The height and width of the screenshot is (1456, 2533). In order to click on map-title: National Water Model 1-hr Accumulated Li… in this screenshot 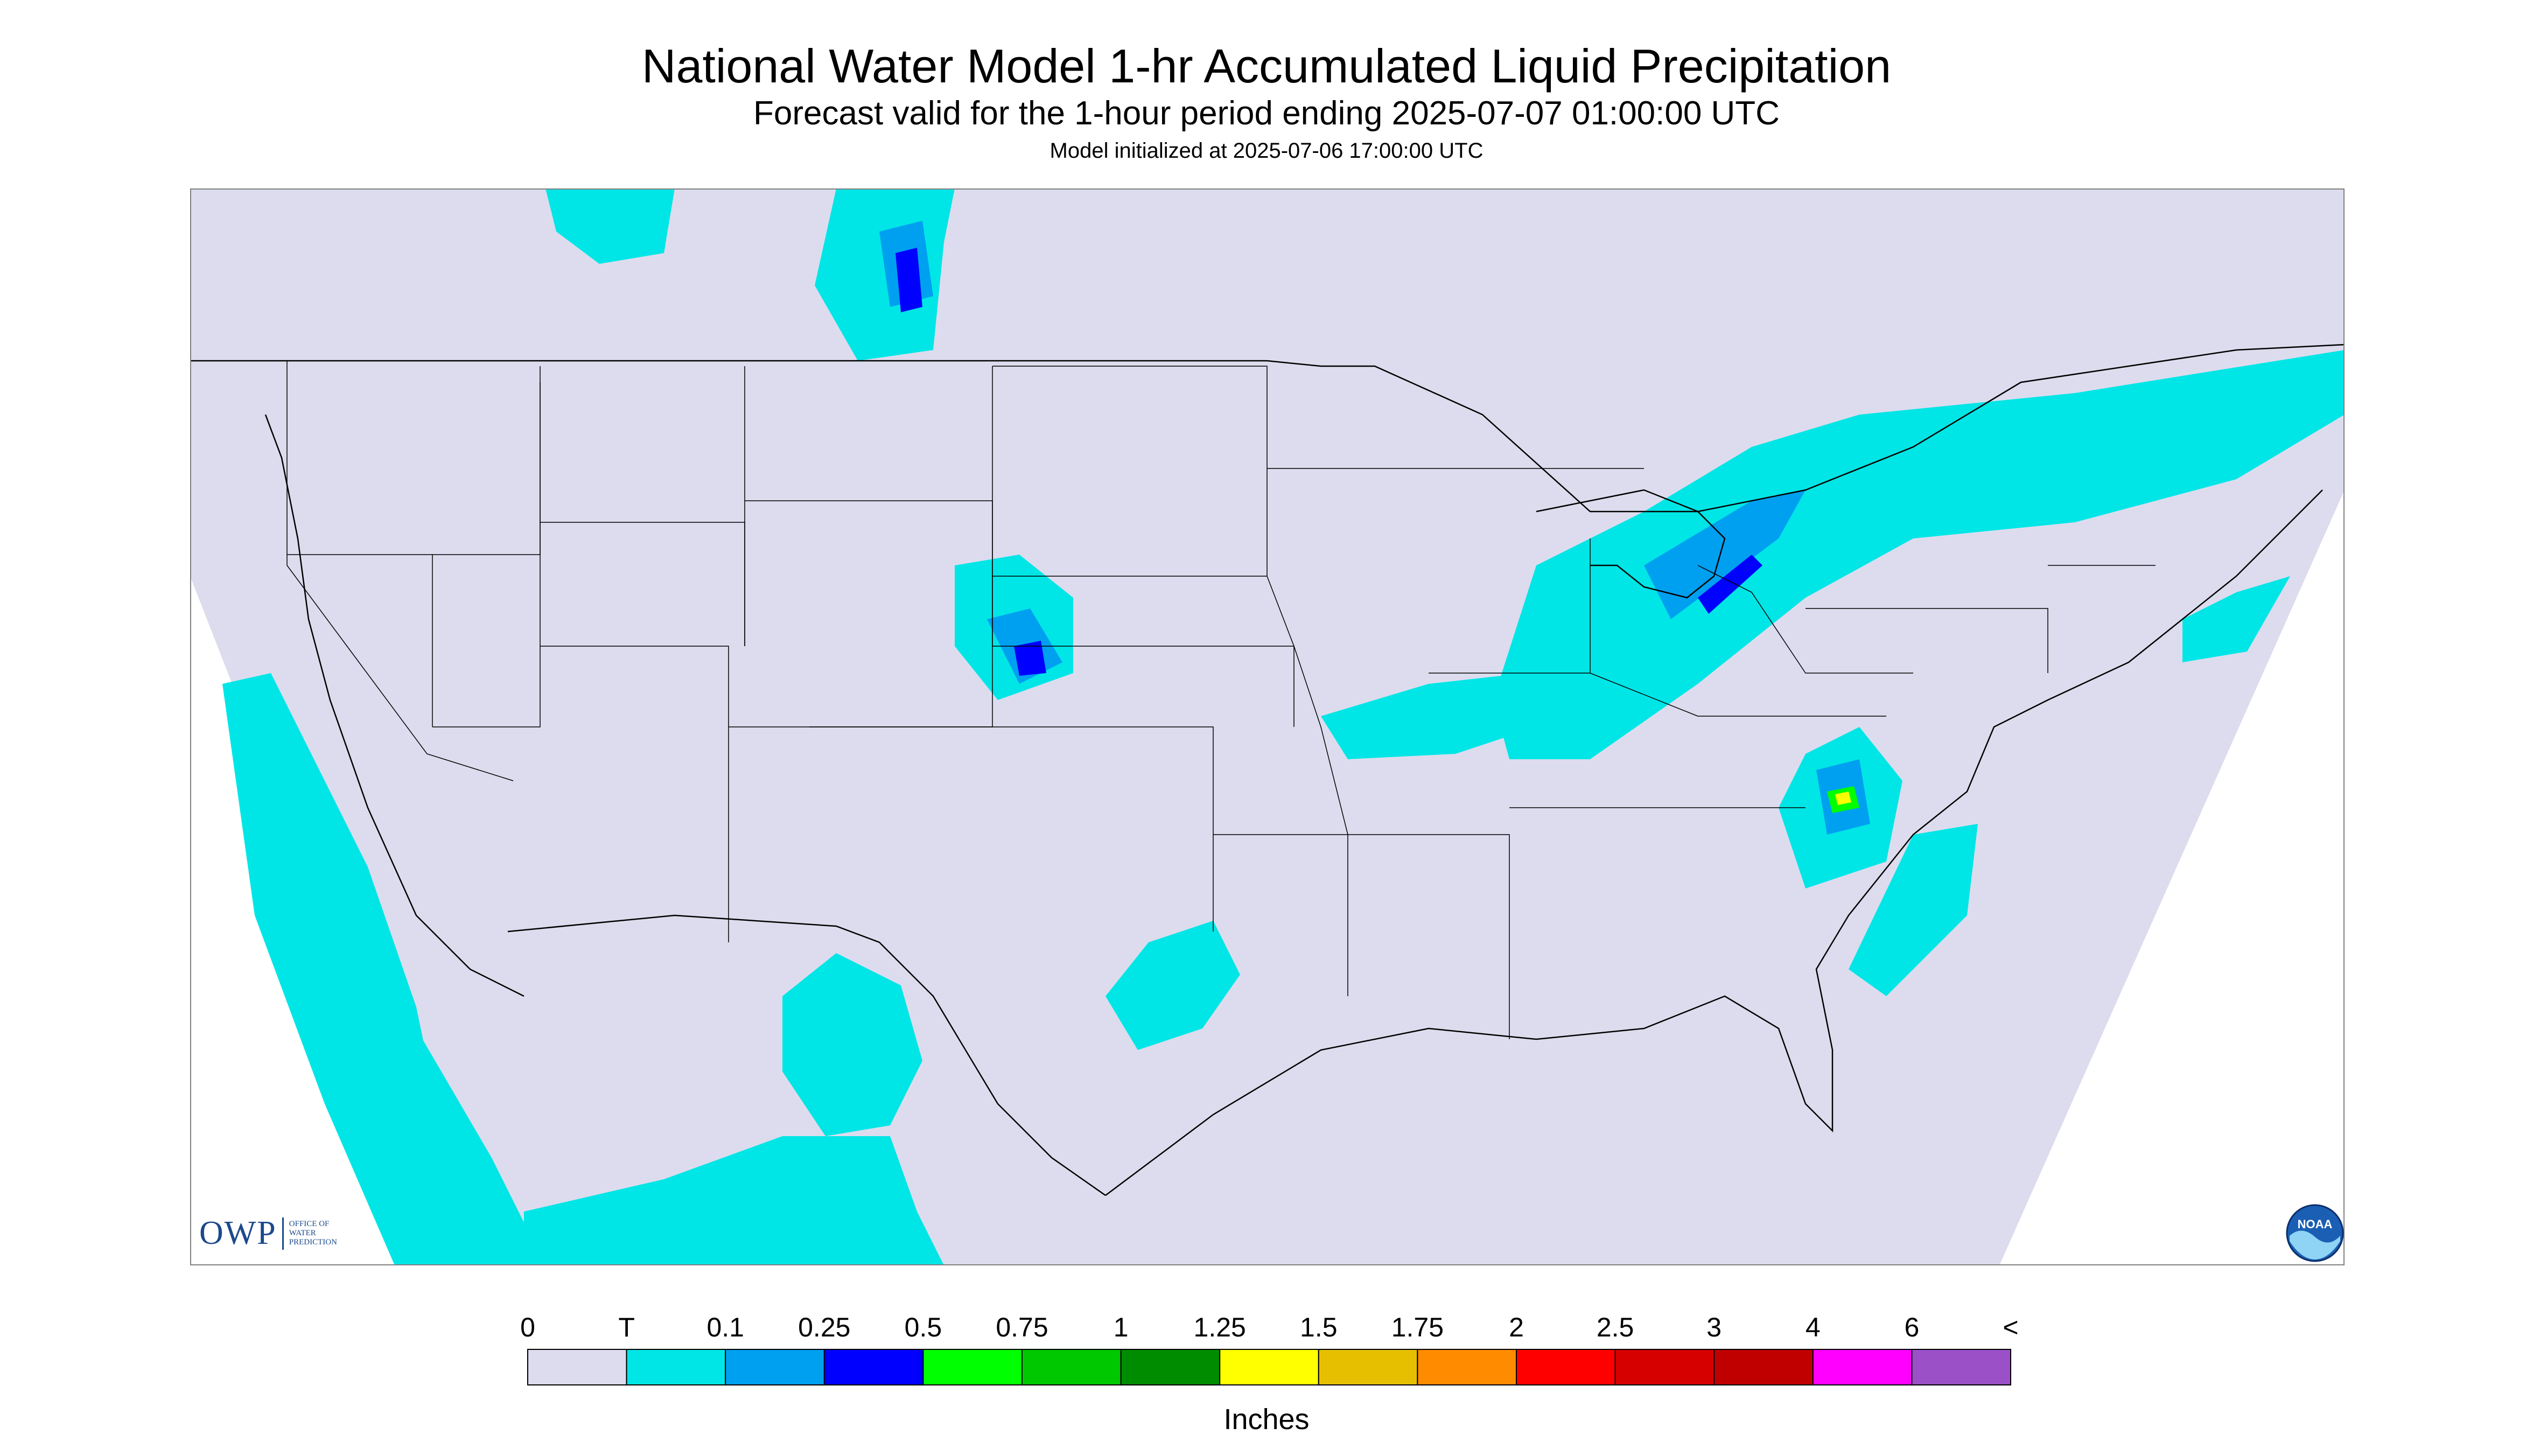, I will do `click(1266, 66)`.